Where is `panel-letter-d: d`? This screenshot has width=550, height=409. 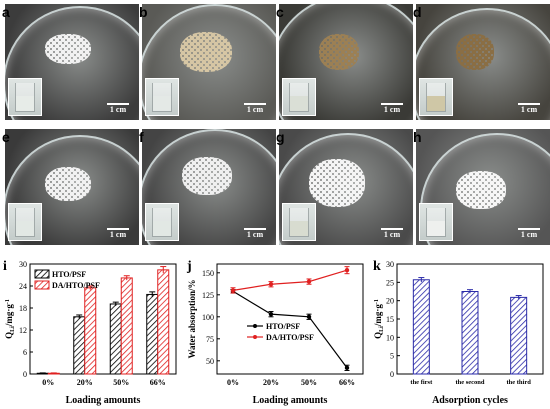 panel-letter-d: d is located at coordinates (417, 12).